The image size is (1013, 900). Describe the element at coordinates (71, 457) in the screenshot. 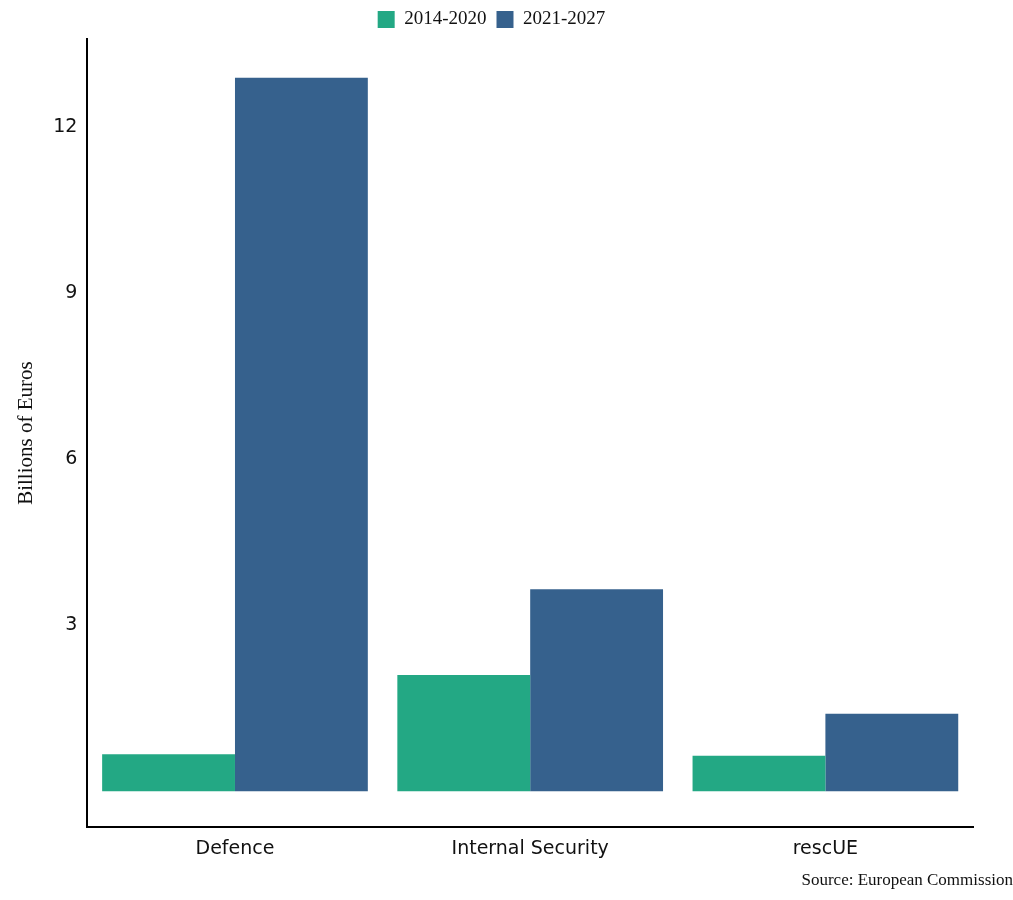

I see `y-tick-label: 6` at that location.